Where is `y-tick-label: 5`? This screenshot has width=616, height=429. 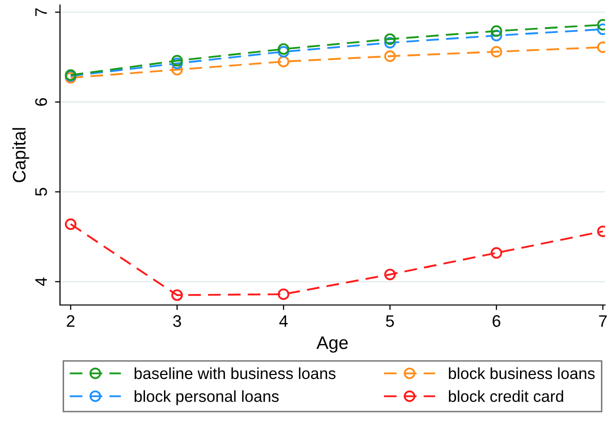 y-tick-label: 5 is located at coordinates (41, 192).